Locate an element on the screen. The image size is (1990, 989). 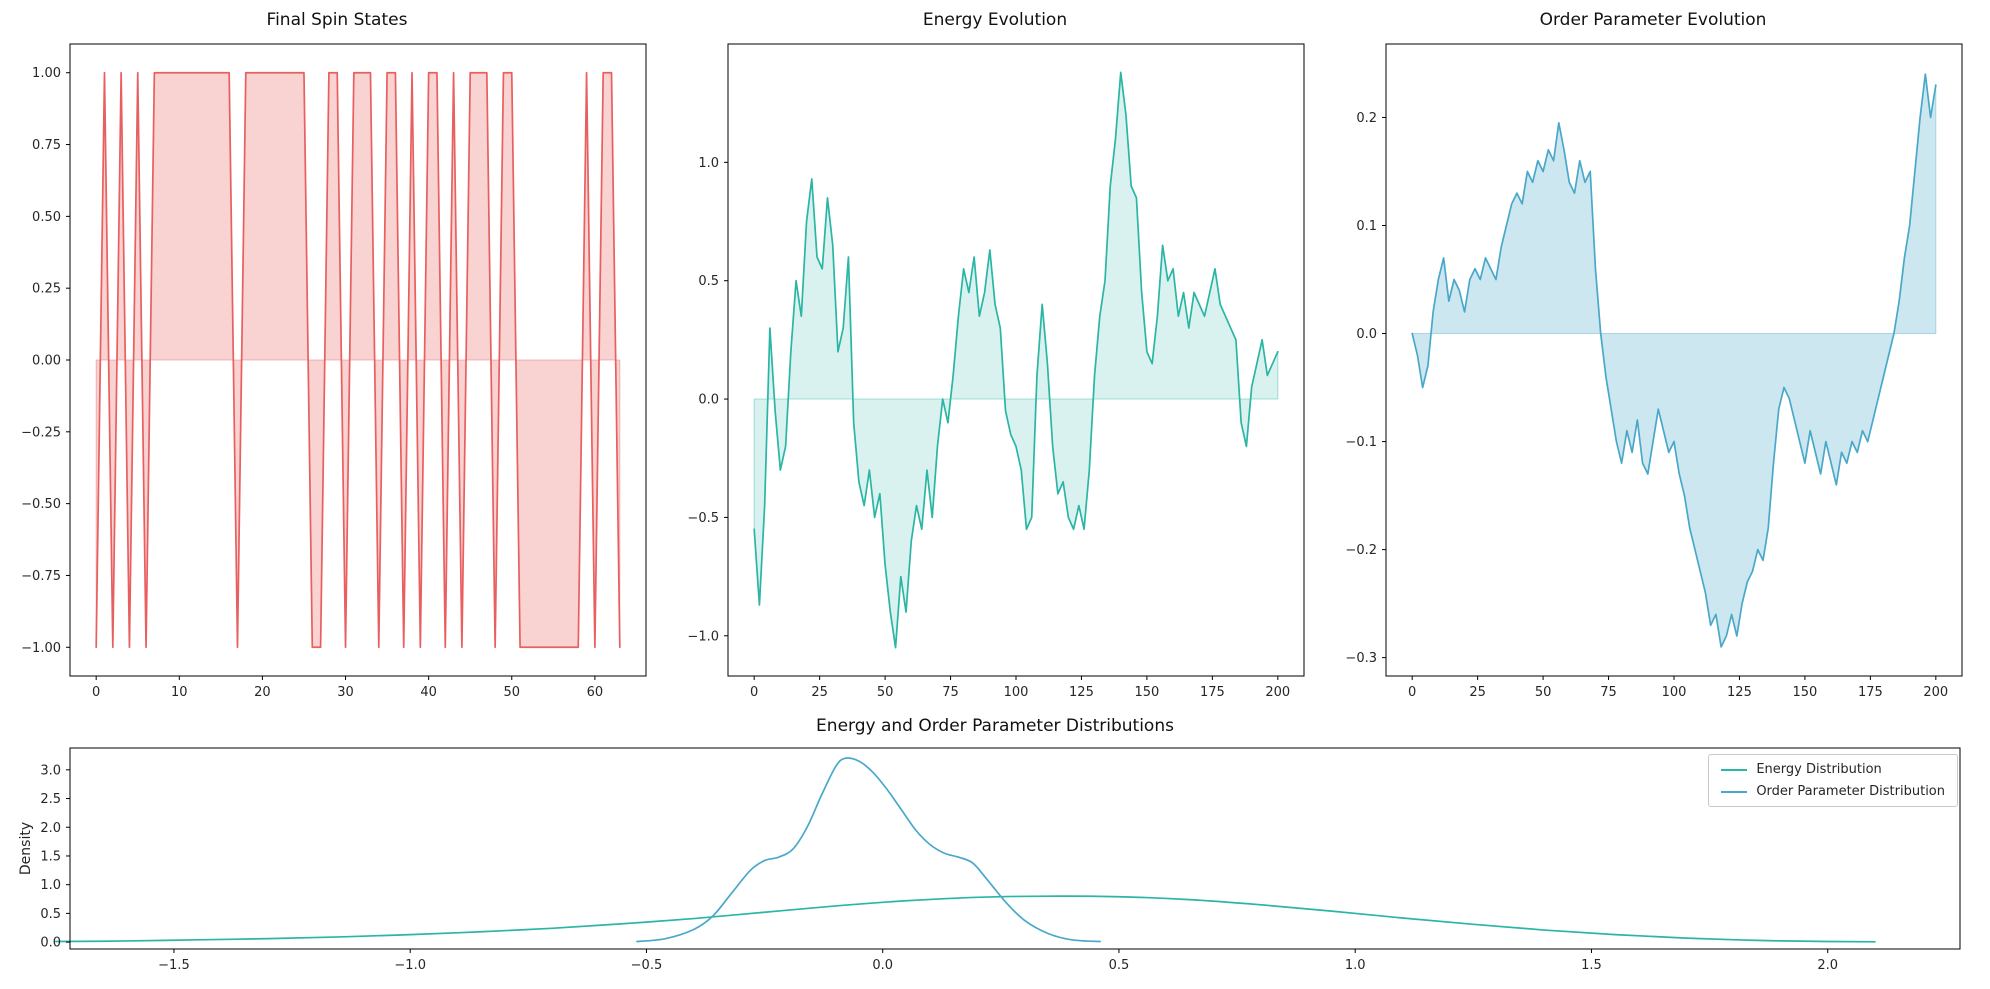
svg-text: 0.50 is located at coordinates (46, 217).